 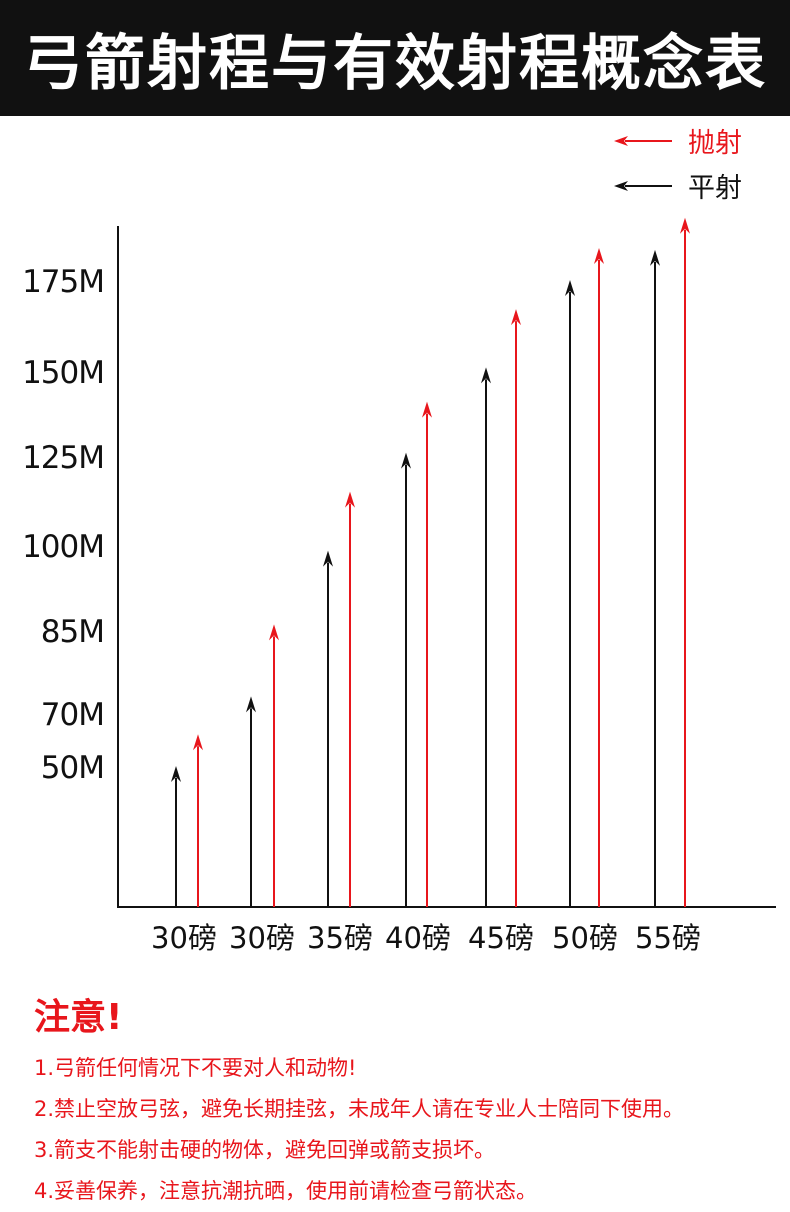 I want to click on note-item: 1.弓箭任何情况下不要对人和动物!, so click(x=195, y=1068).